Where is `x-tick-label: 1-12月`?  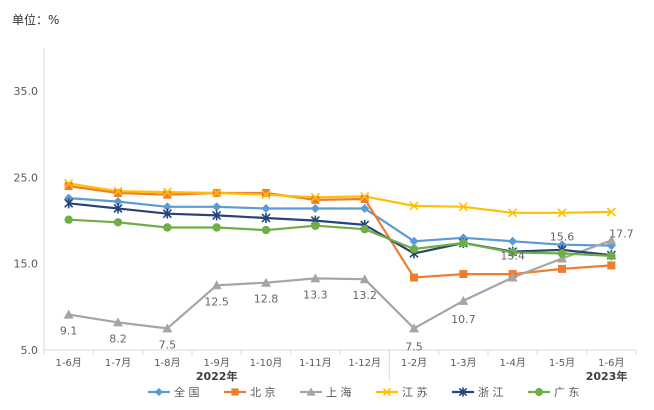 x-tick-label: 1-12月 is located at coordinates (364, 363).